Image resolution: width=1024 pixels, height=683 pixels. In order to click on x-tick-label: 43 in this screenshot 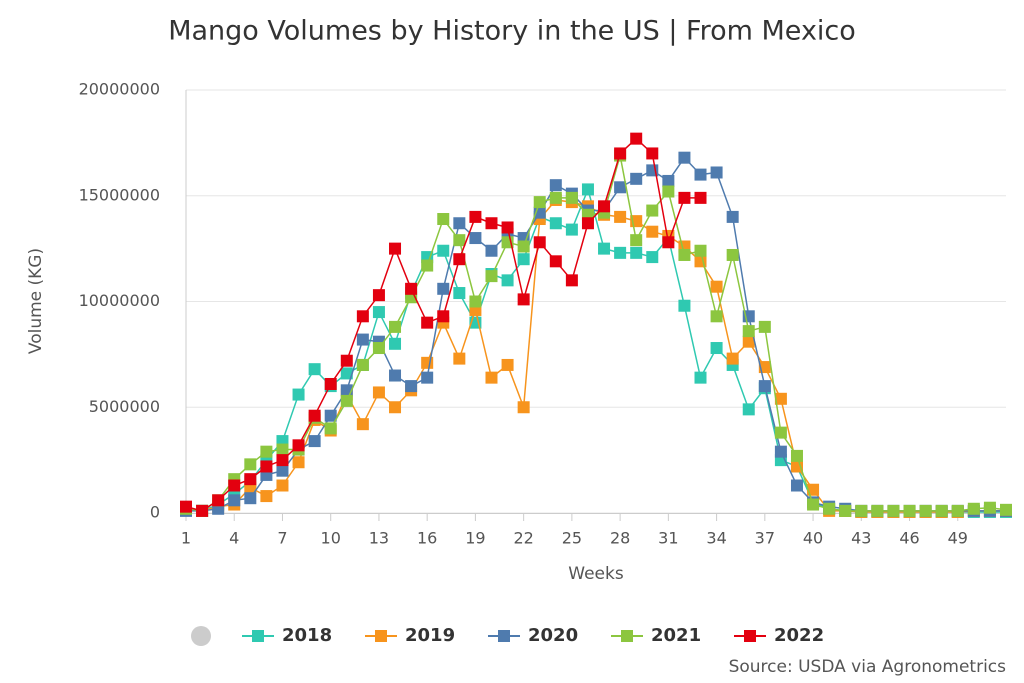, I will do `click(861, 538)`.